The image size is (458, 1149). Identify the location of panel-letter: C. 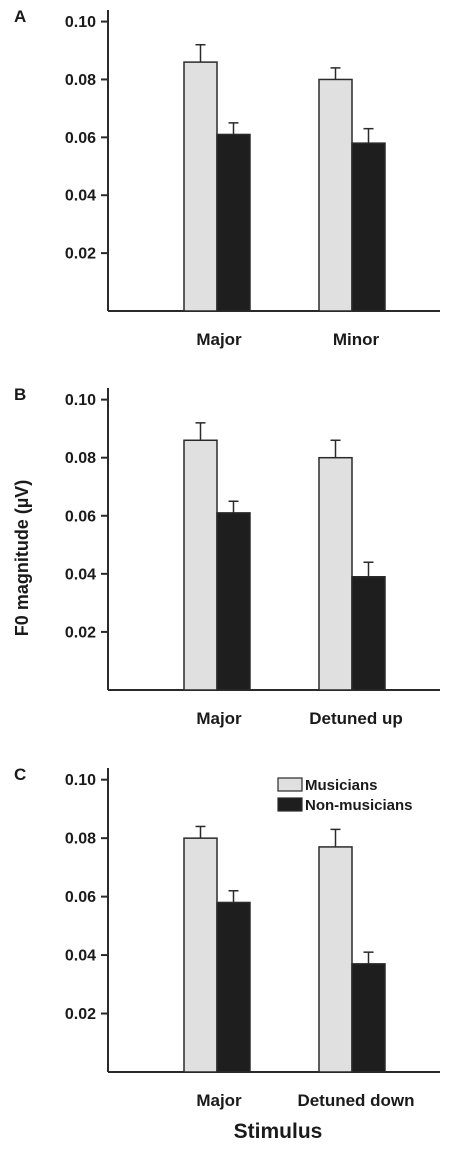
(20, 774).